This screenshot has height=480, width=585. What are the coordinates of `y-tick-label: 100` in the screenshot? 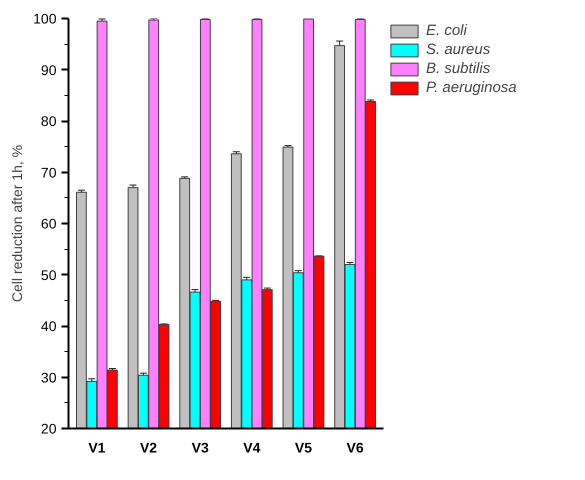 It's located at (45, 18).